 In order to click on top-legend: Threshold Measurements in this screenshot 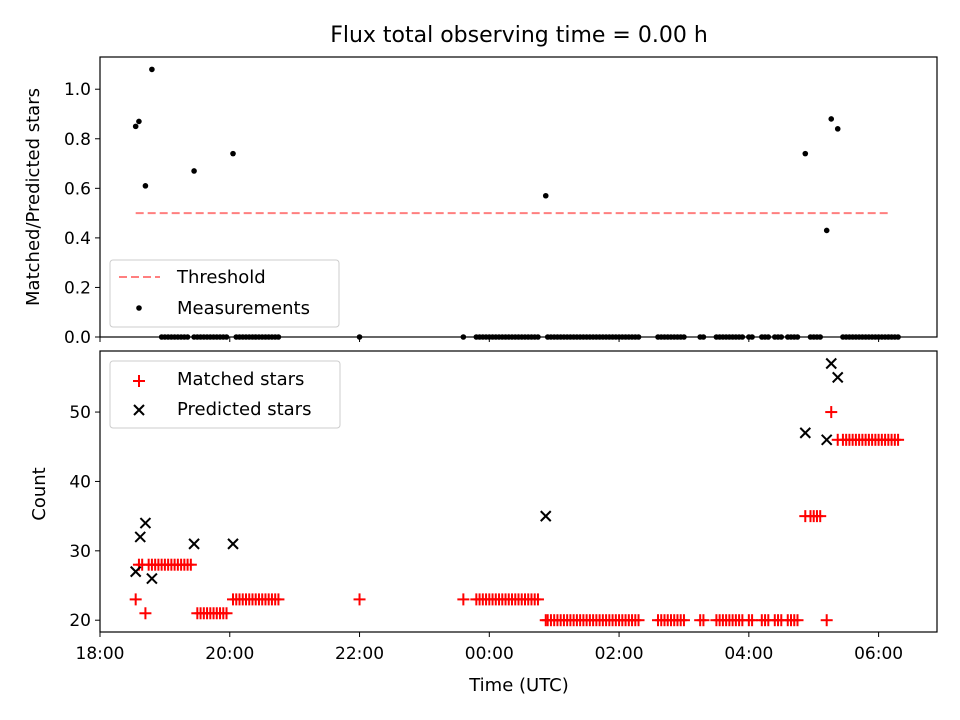, I will do `click(224, 293)`.